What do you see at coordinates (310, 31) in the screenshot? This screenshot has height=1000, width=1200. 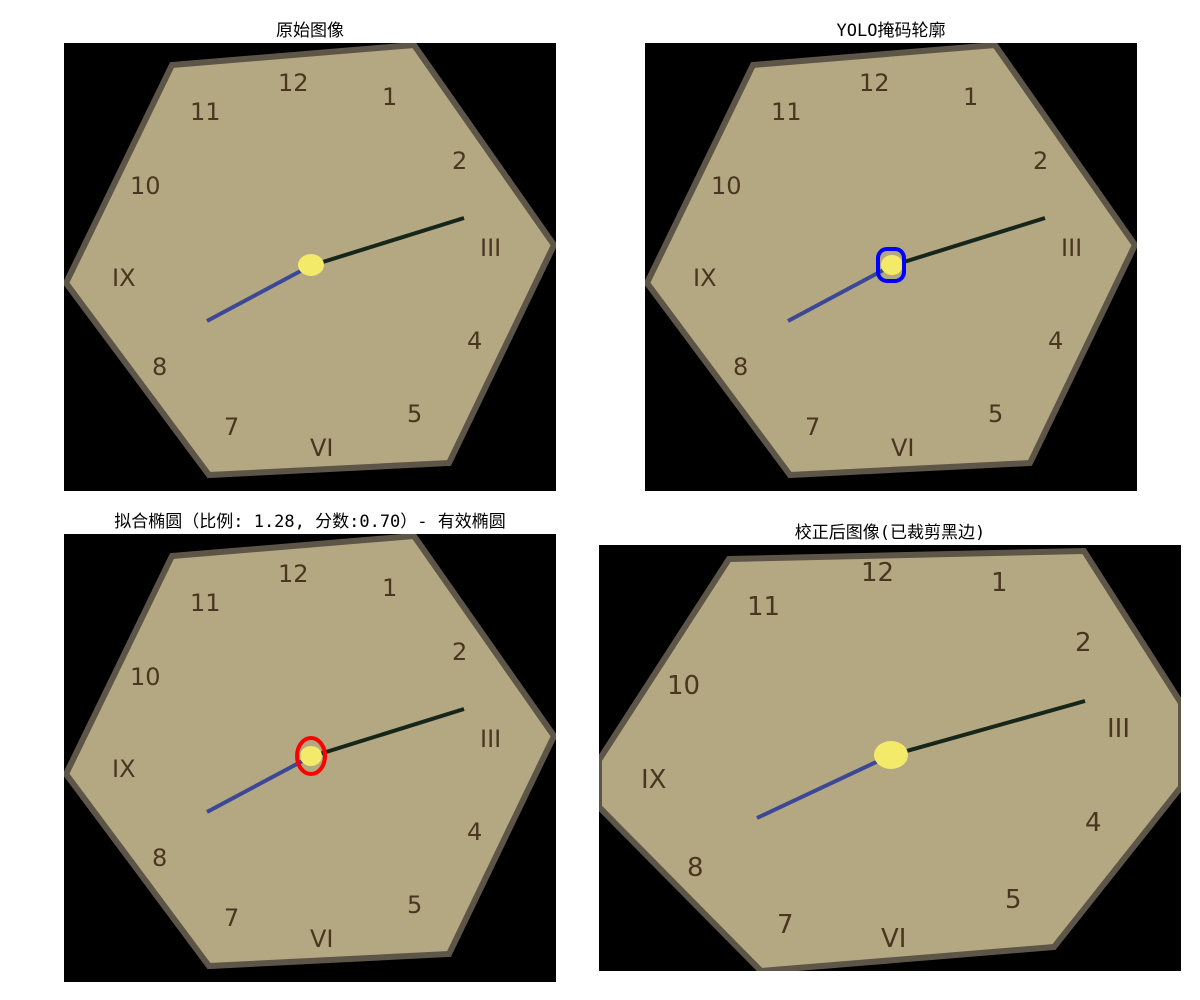 I see `panel-title-original: 原始图像` at bounding box center [310, 31].